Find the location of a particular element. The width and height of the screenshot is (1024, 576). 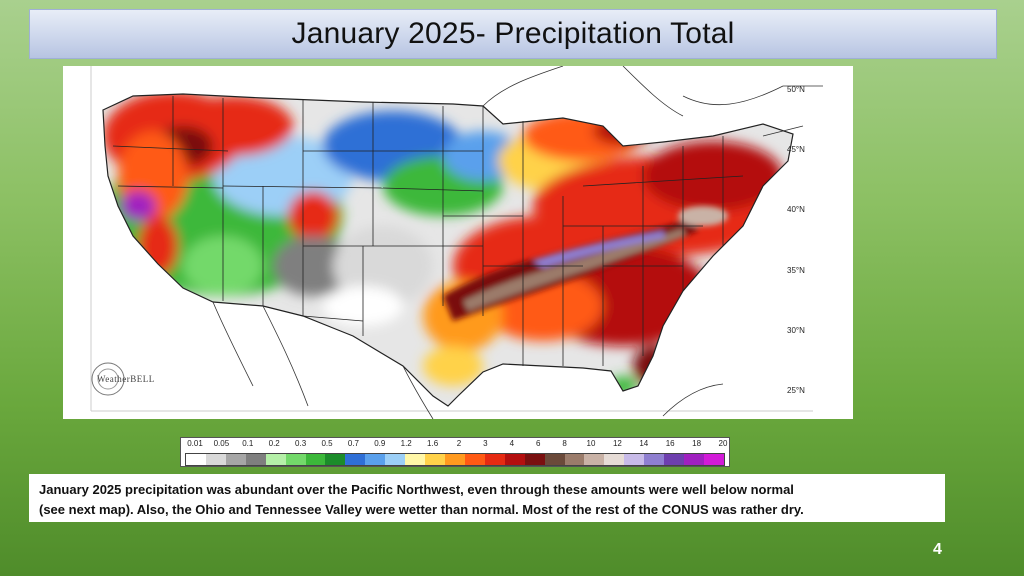

lat-label-25: 25°N is located at coordinates (796, 390).